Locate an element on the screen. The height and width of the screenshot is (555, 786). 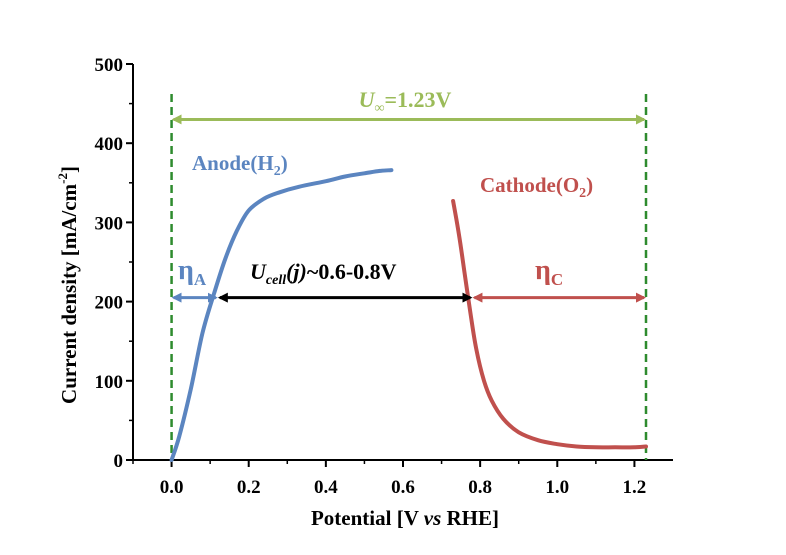
y-axis-label: Current density [mA/cm-2] is located at coordinates (68, 285).